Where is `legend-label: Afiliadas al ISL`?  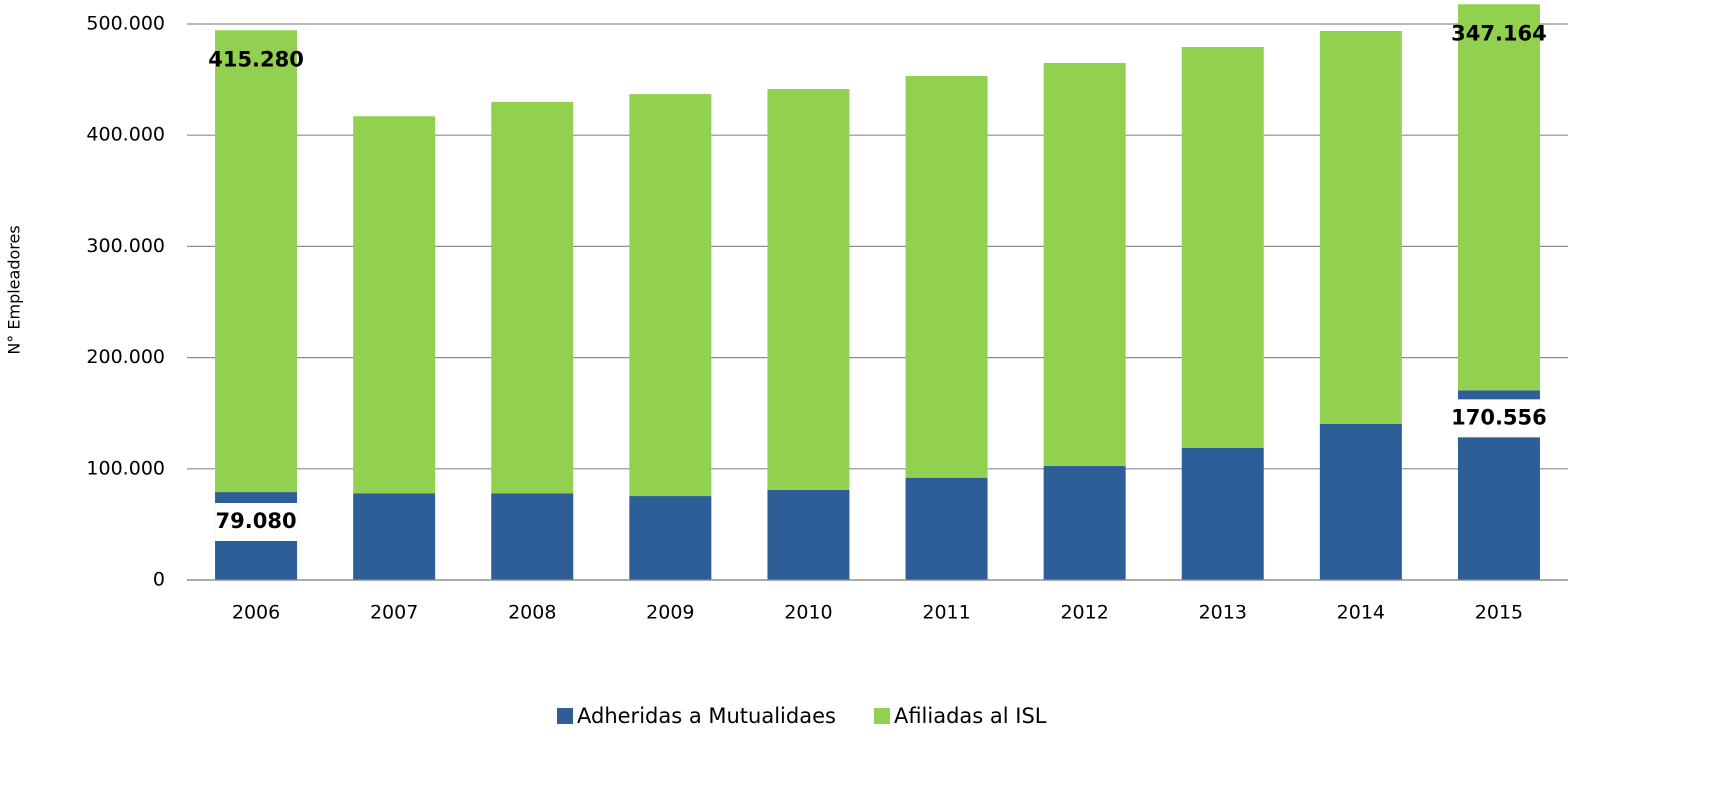 legend-label: Afiliadas al ISL is located at coordinates (970, 716).